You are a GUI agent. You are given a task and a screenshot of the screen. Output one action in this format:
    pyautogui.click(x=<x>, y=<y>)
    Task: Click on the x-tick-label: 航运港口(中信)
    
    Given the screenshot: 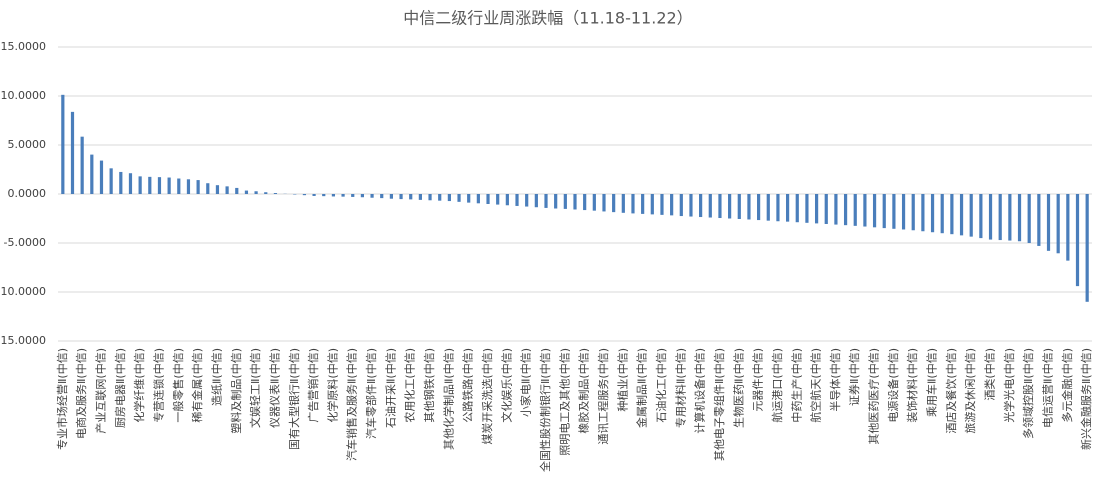 What is the action you would take?
    pyautogui.click(x=777, y=385)
    